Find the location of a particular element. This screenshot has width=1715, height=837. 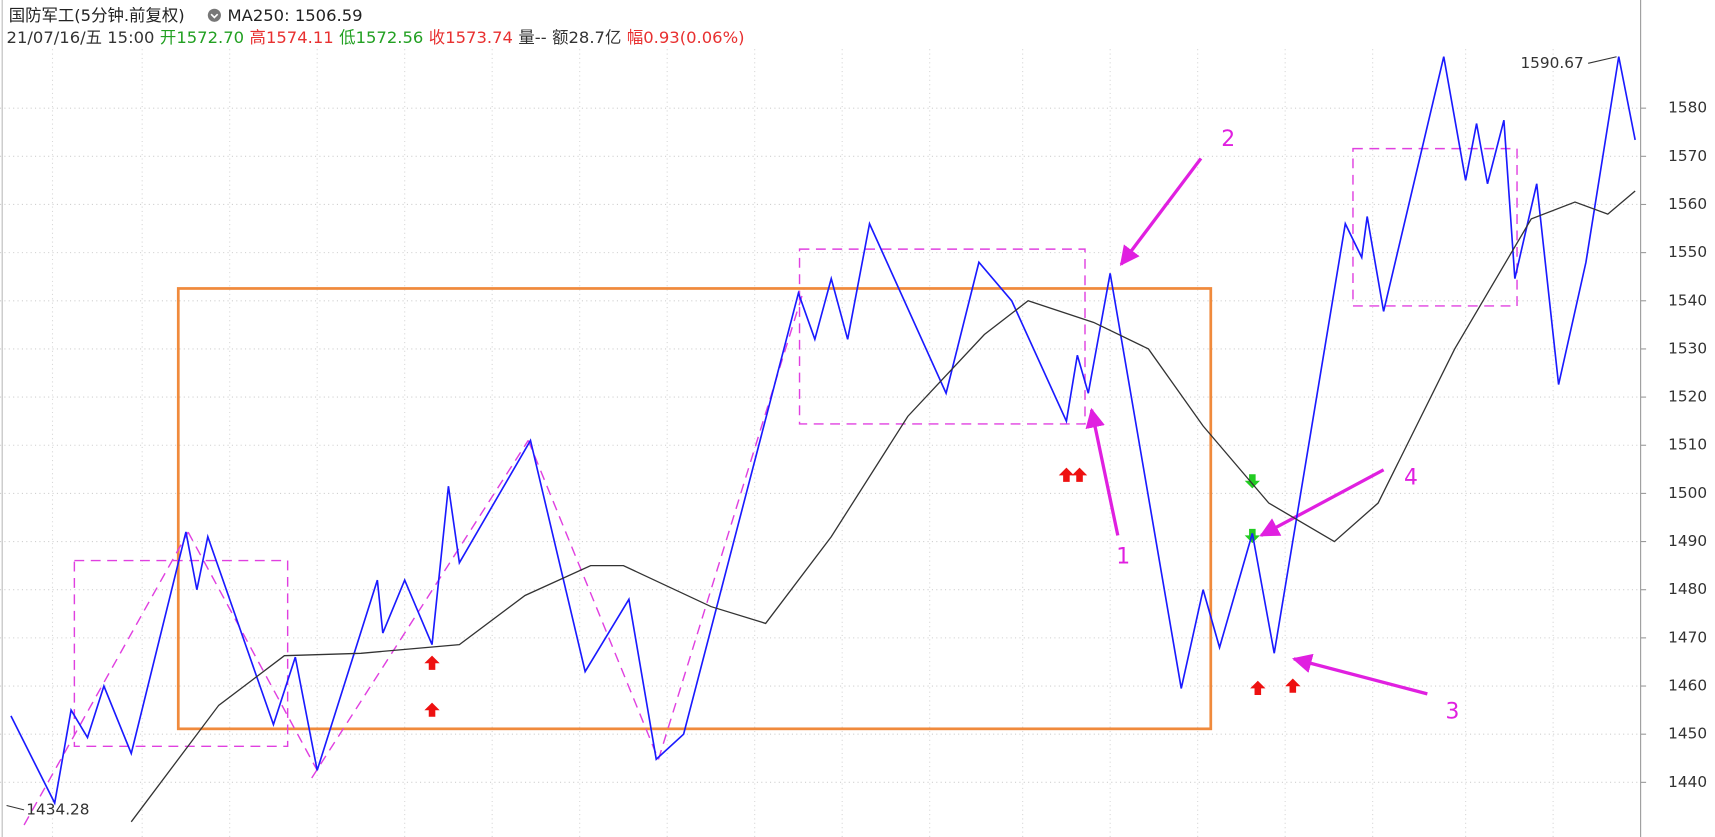

y-tick-label: 1560 is located at coordinates (1687, 204).